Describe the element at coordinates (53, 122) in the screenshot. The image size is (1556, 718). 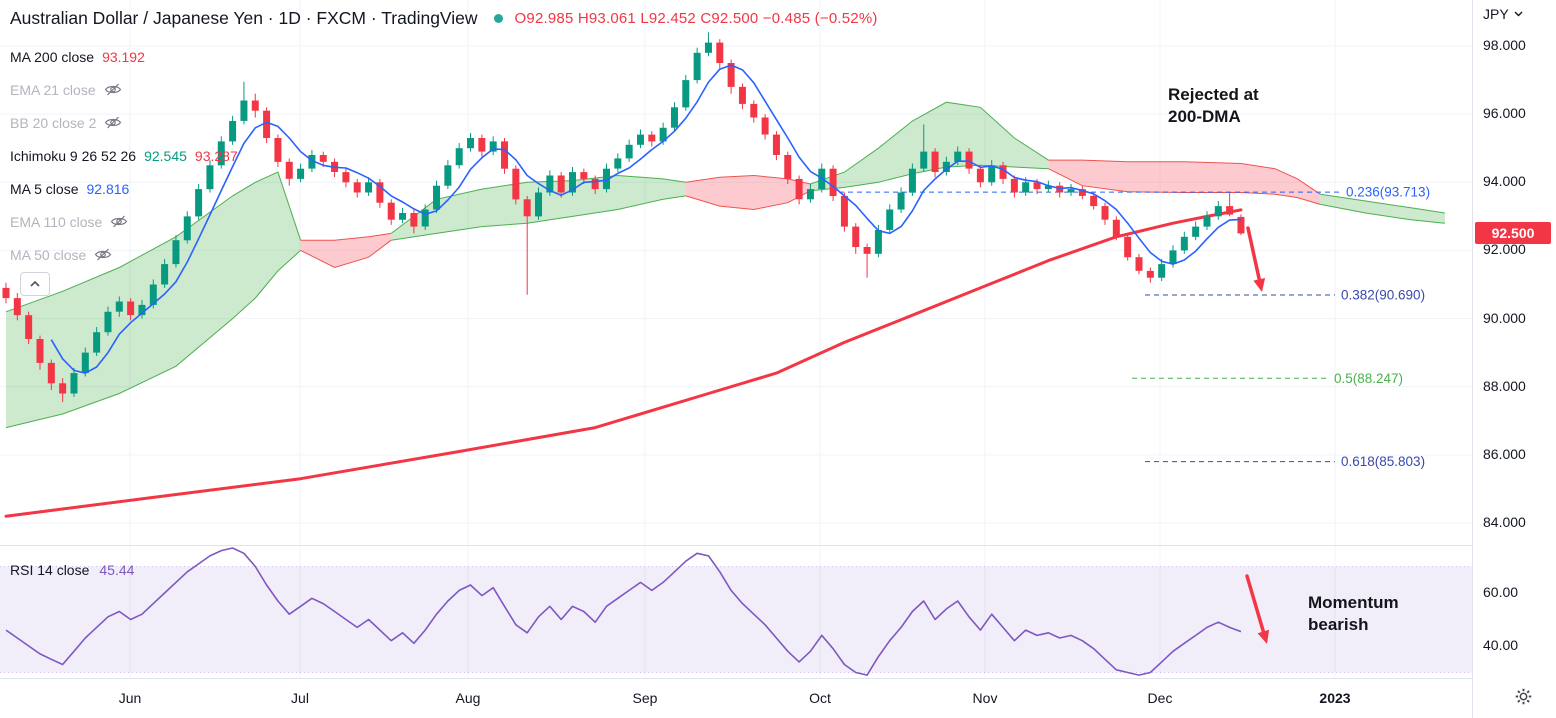
I see `legend-label: BB 20 close 2` at that location.